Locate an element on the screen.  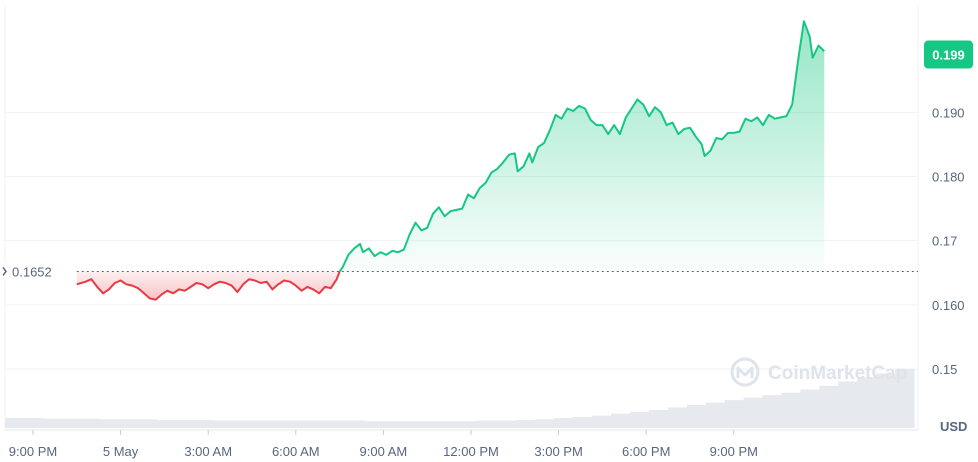
watermark-text: CoinMarketCap is located at coordinates (837, 373).